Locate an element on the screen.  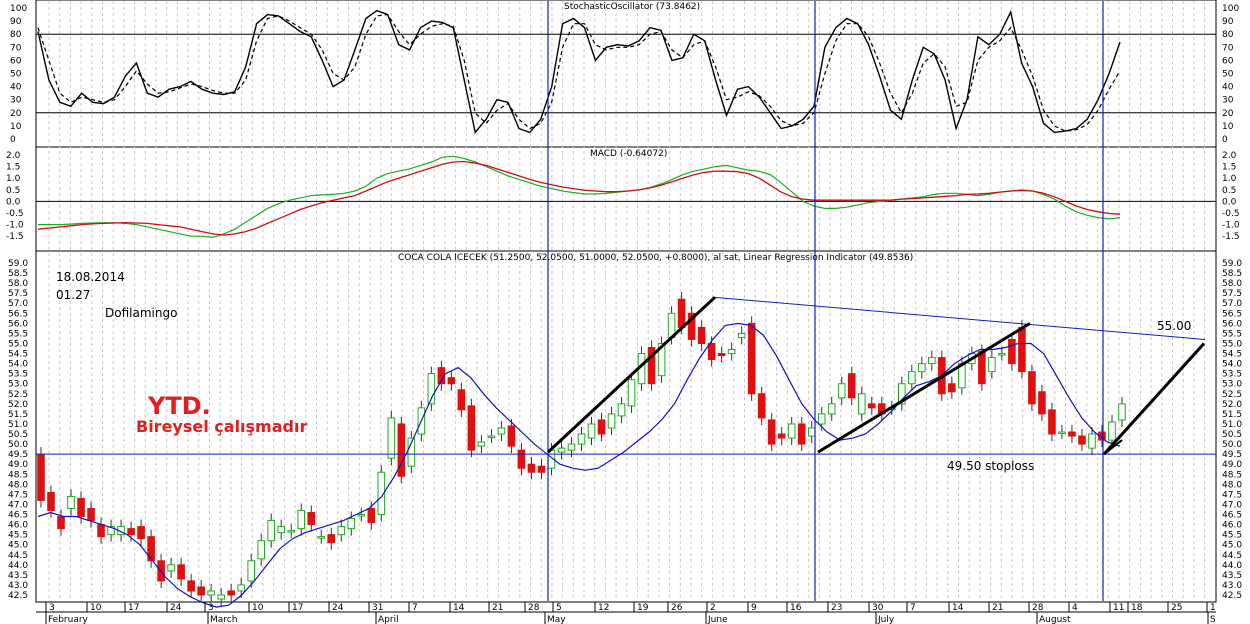
price-tick-left: 53.5 is located at coordinates (18, 375).